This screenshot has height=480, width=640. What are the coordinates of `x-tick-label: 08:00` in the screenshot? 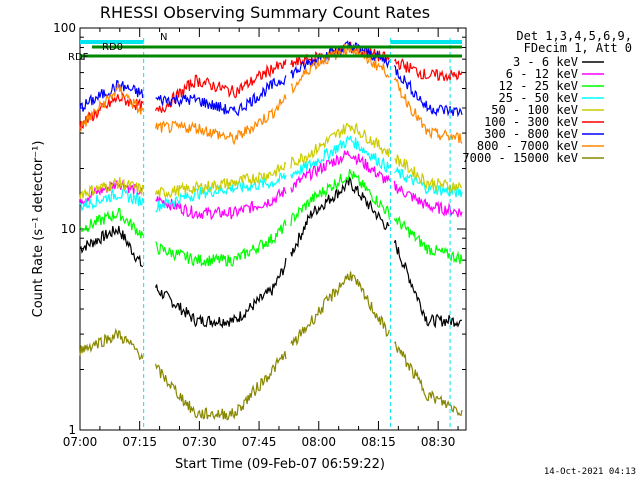 It's located at (318, 442).